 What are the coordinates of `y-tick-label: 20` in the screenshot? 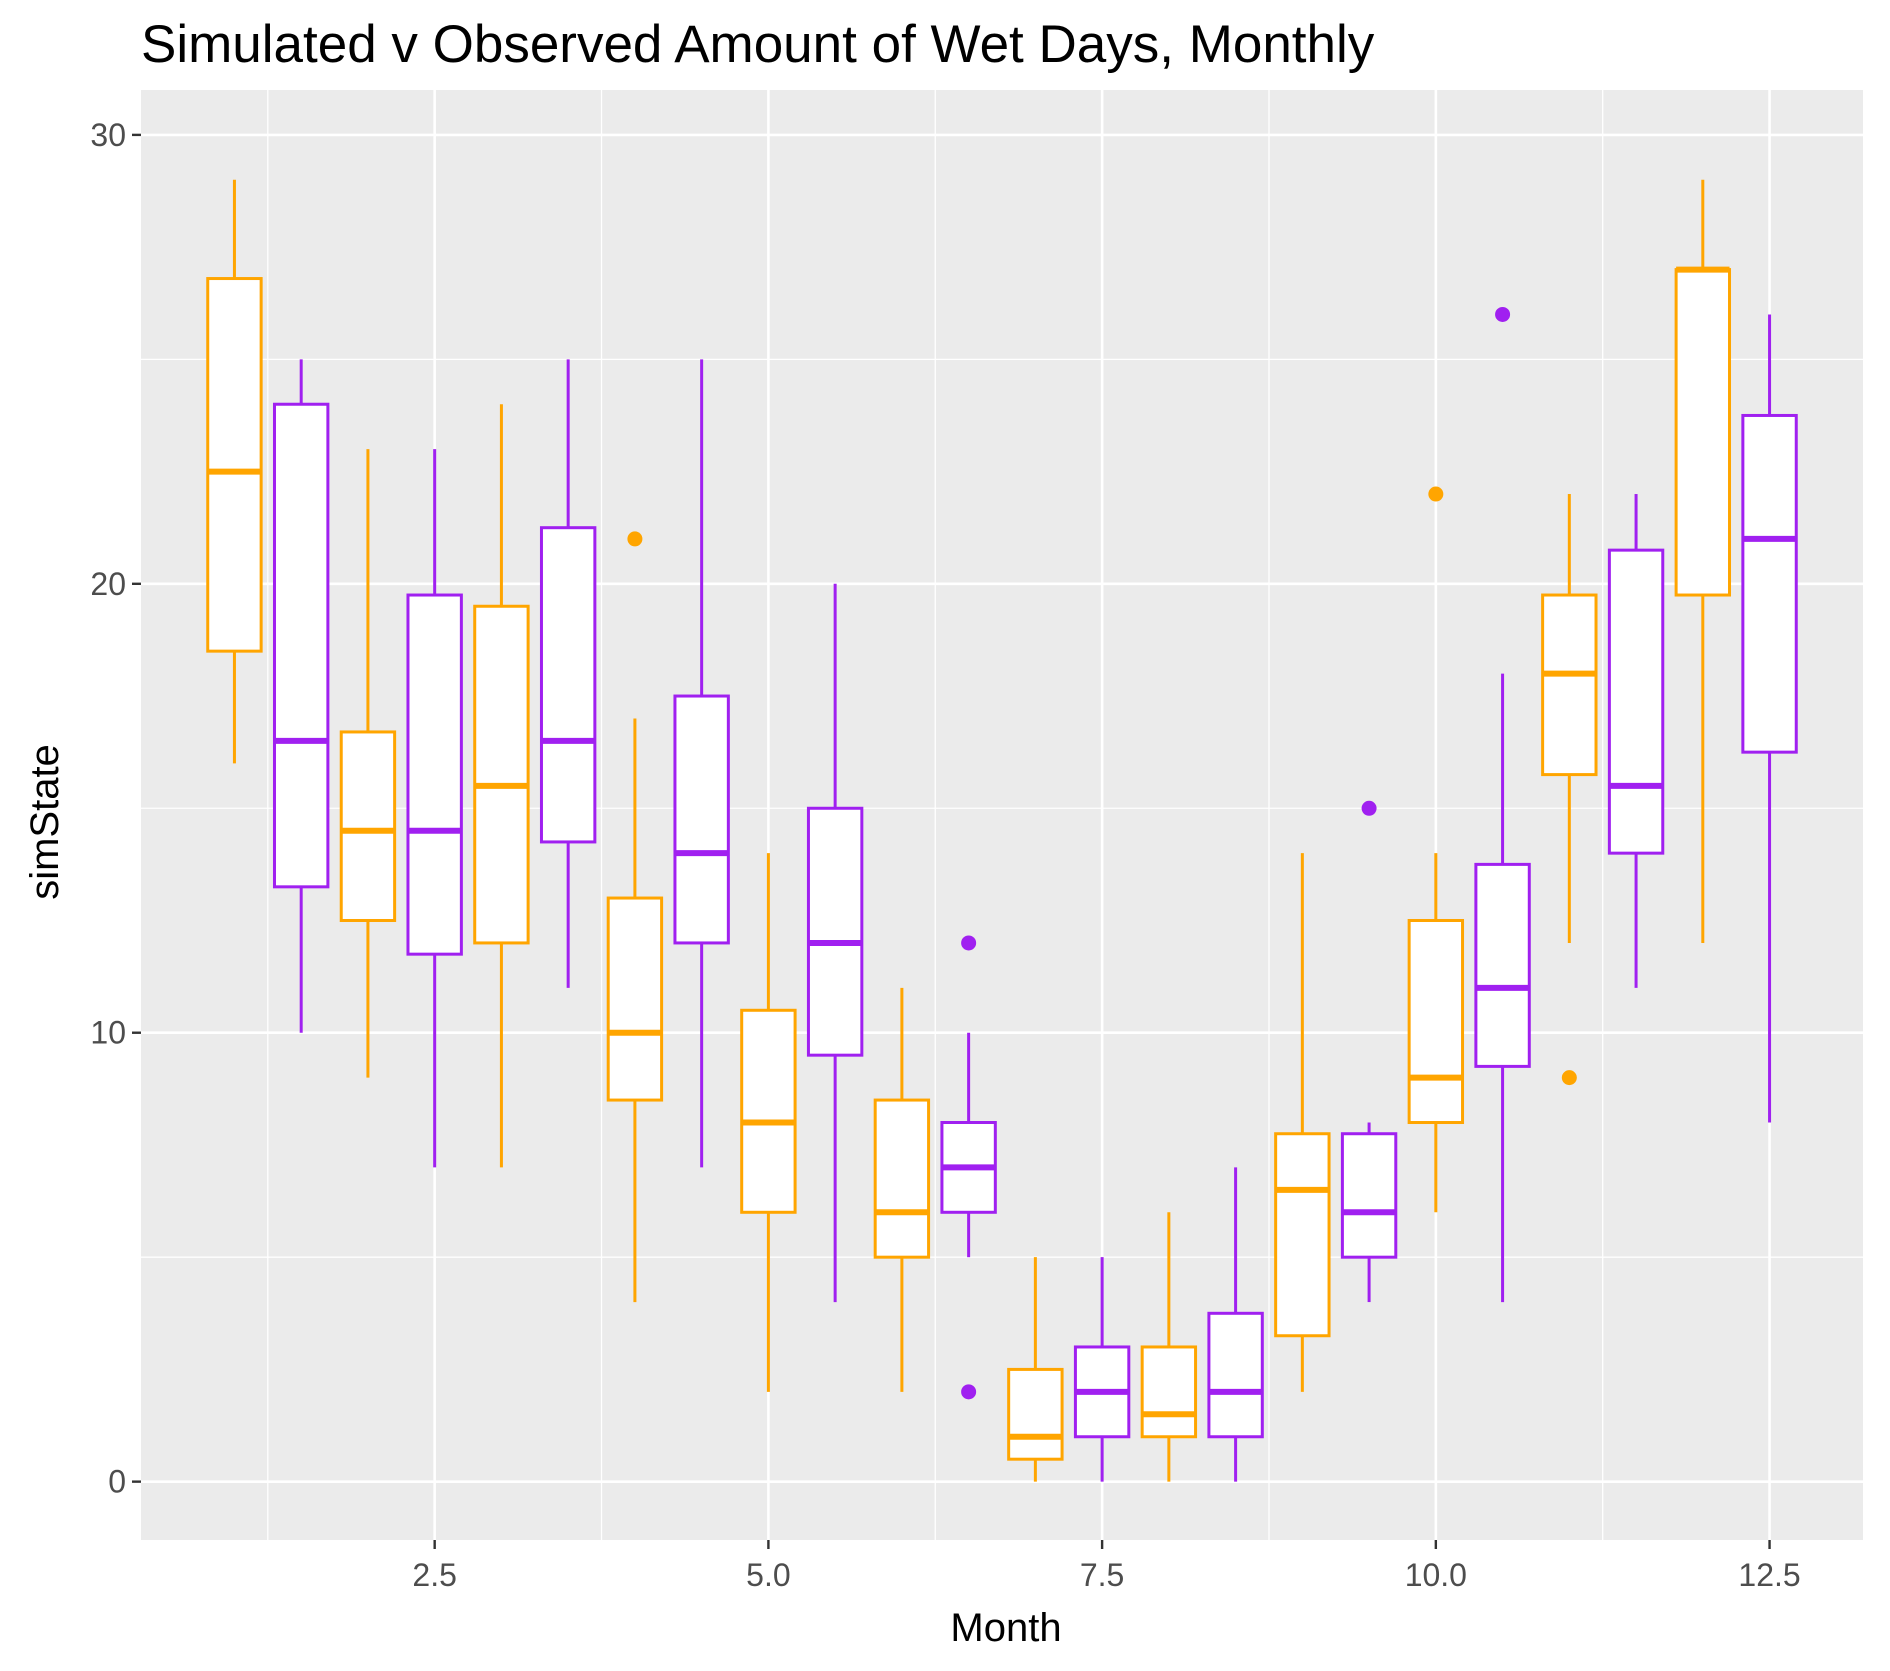 It's located at (108, 584).